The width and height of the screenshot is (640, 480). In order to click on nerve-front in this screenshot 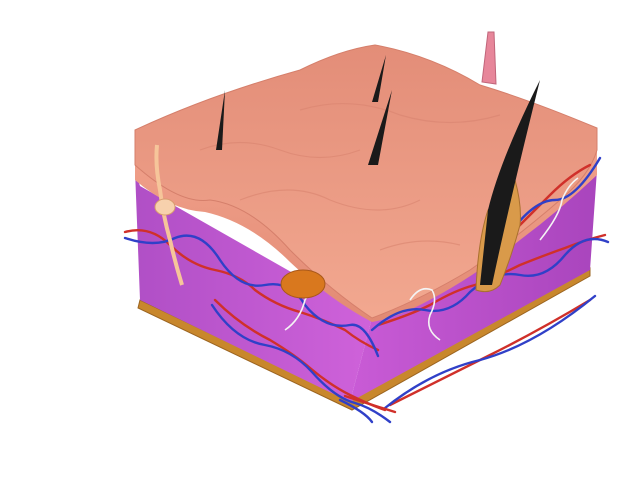, I will do `click(425, 314)`.